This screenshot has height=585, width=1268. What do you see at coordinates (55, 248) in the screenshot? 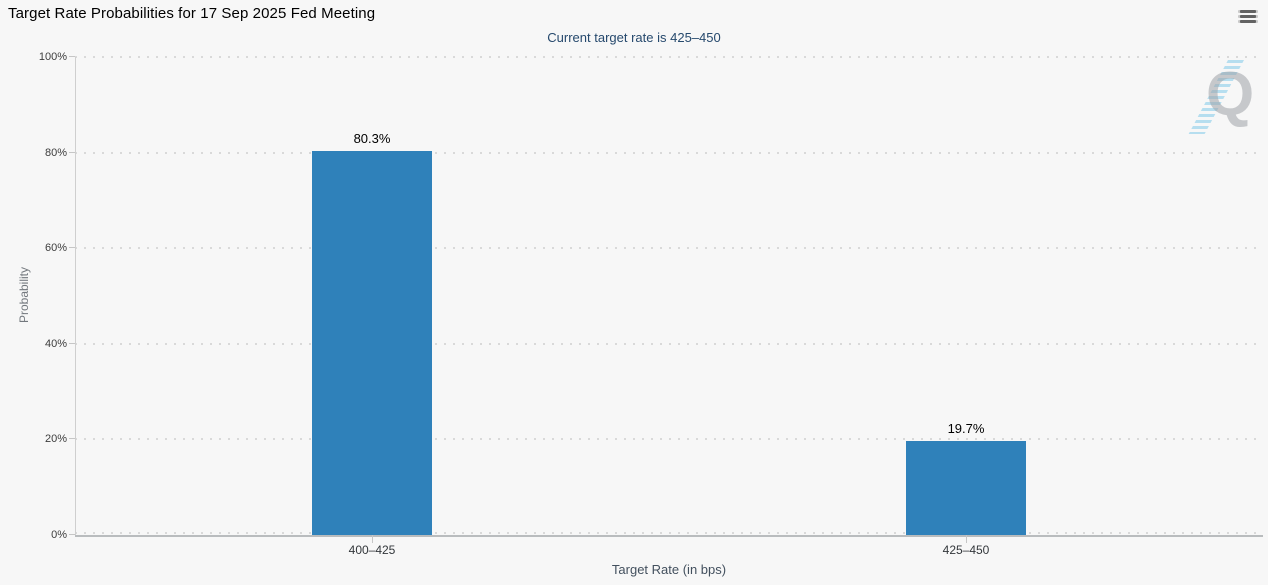
I see `y-axis-tick-label: 60%` at bounding box center [55, 248].